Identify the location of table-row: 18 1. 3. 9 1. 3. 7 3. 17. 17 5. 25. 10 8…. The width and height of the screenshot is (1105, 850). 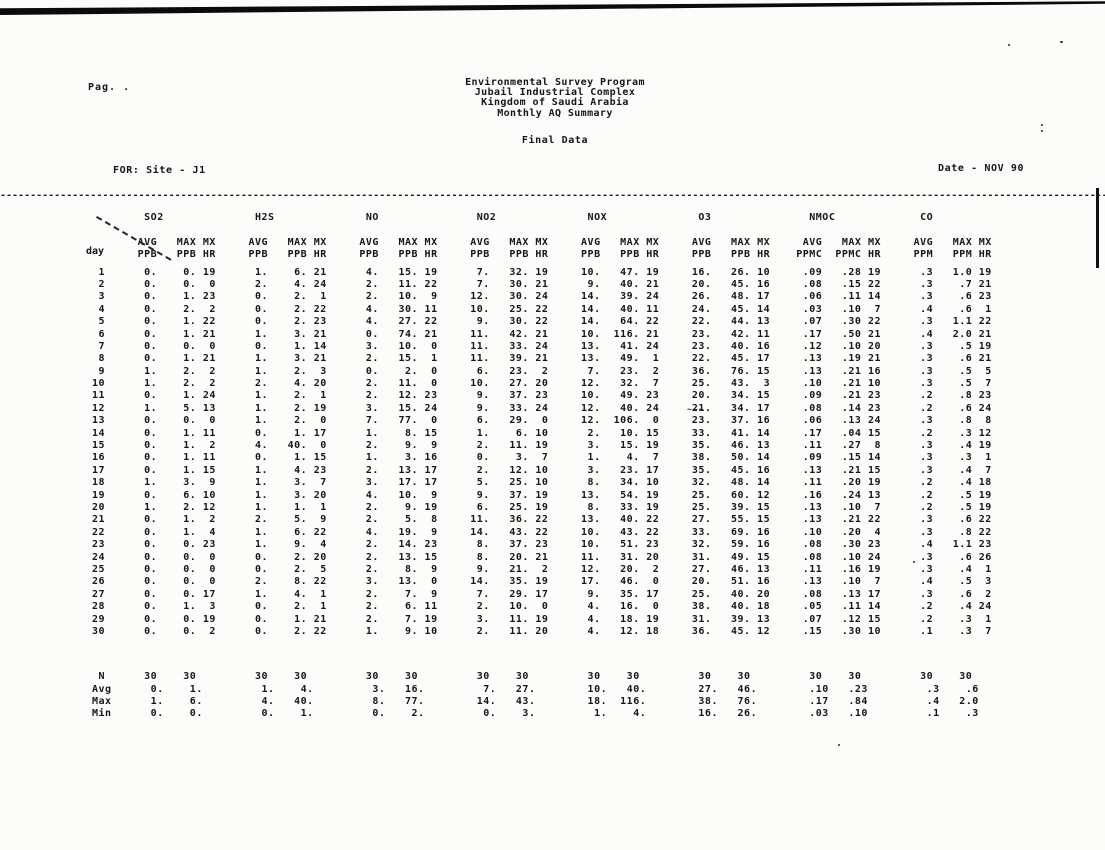
(542, 483).